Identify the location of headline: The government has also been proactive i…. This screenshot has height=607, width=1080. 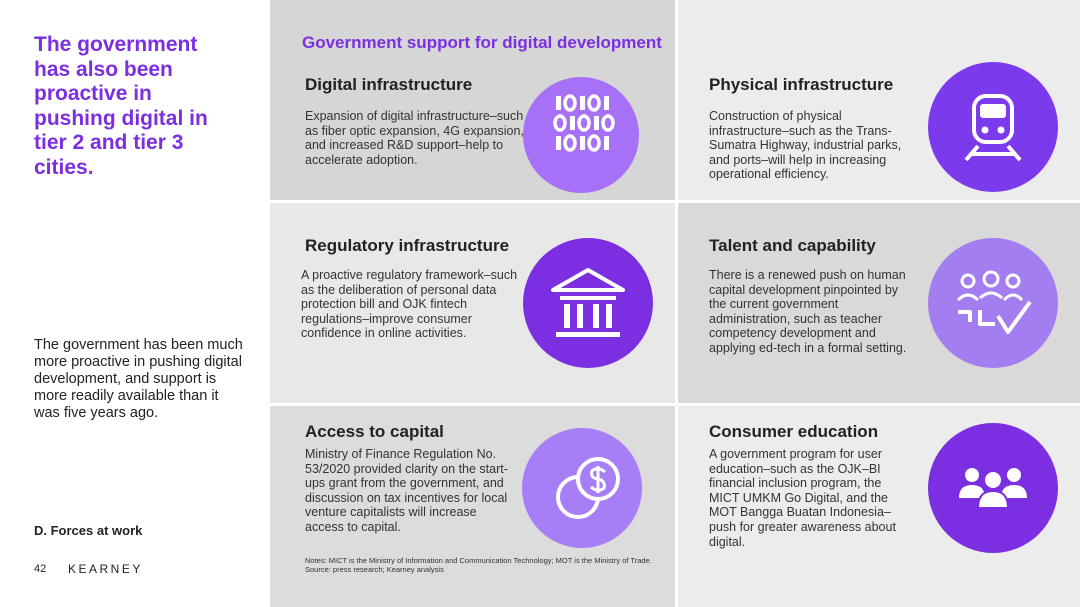
(121, 106).